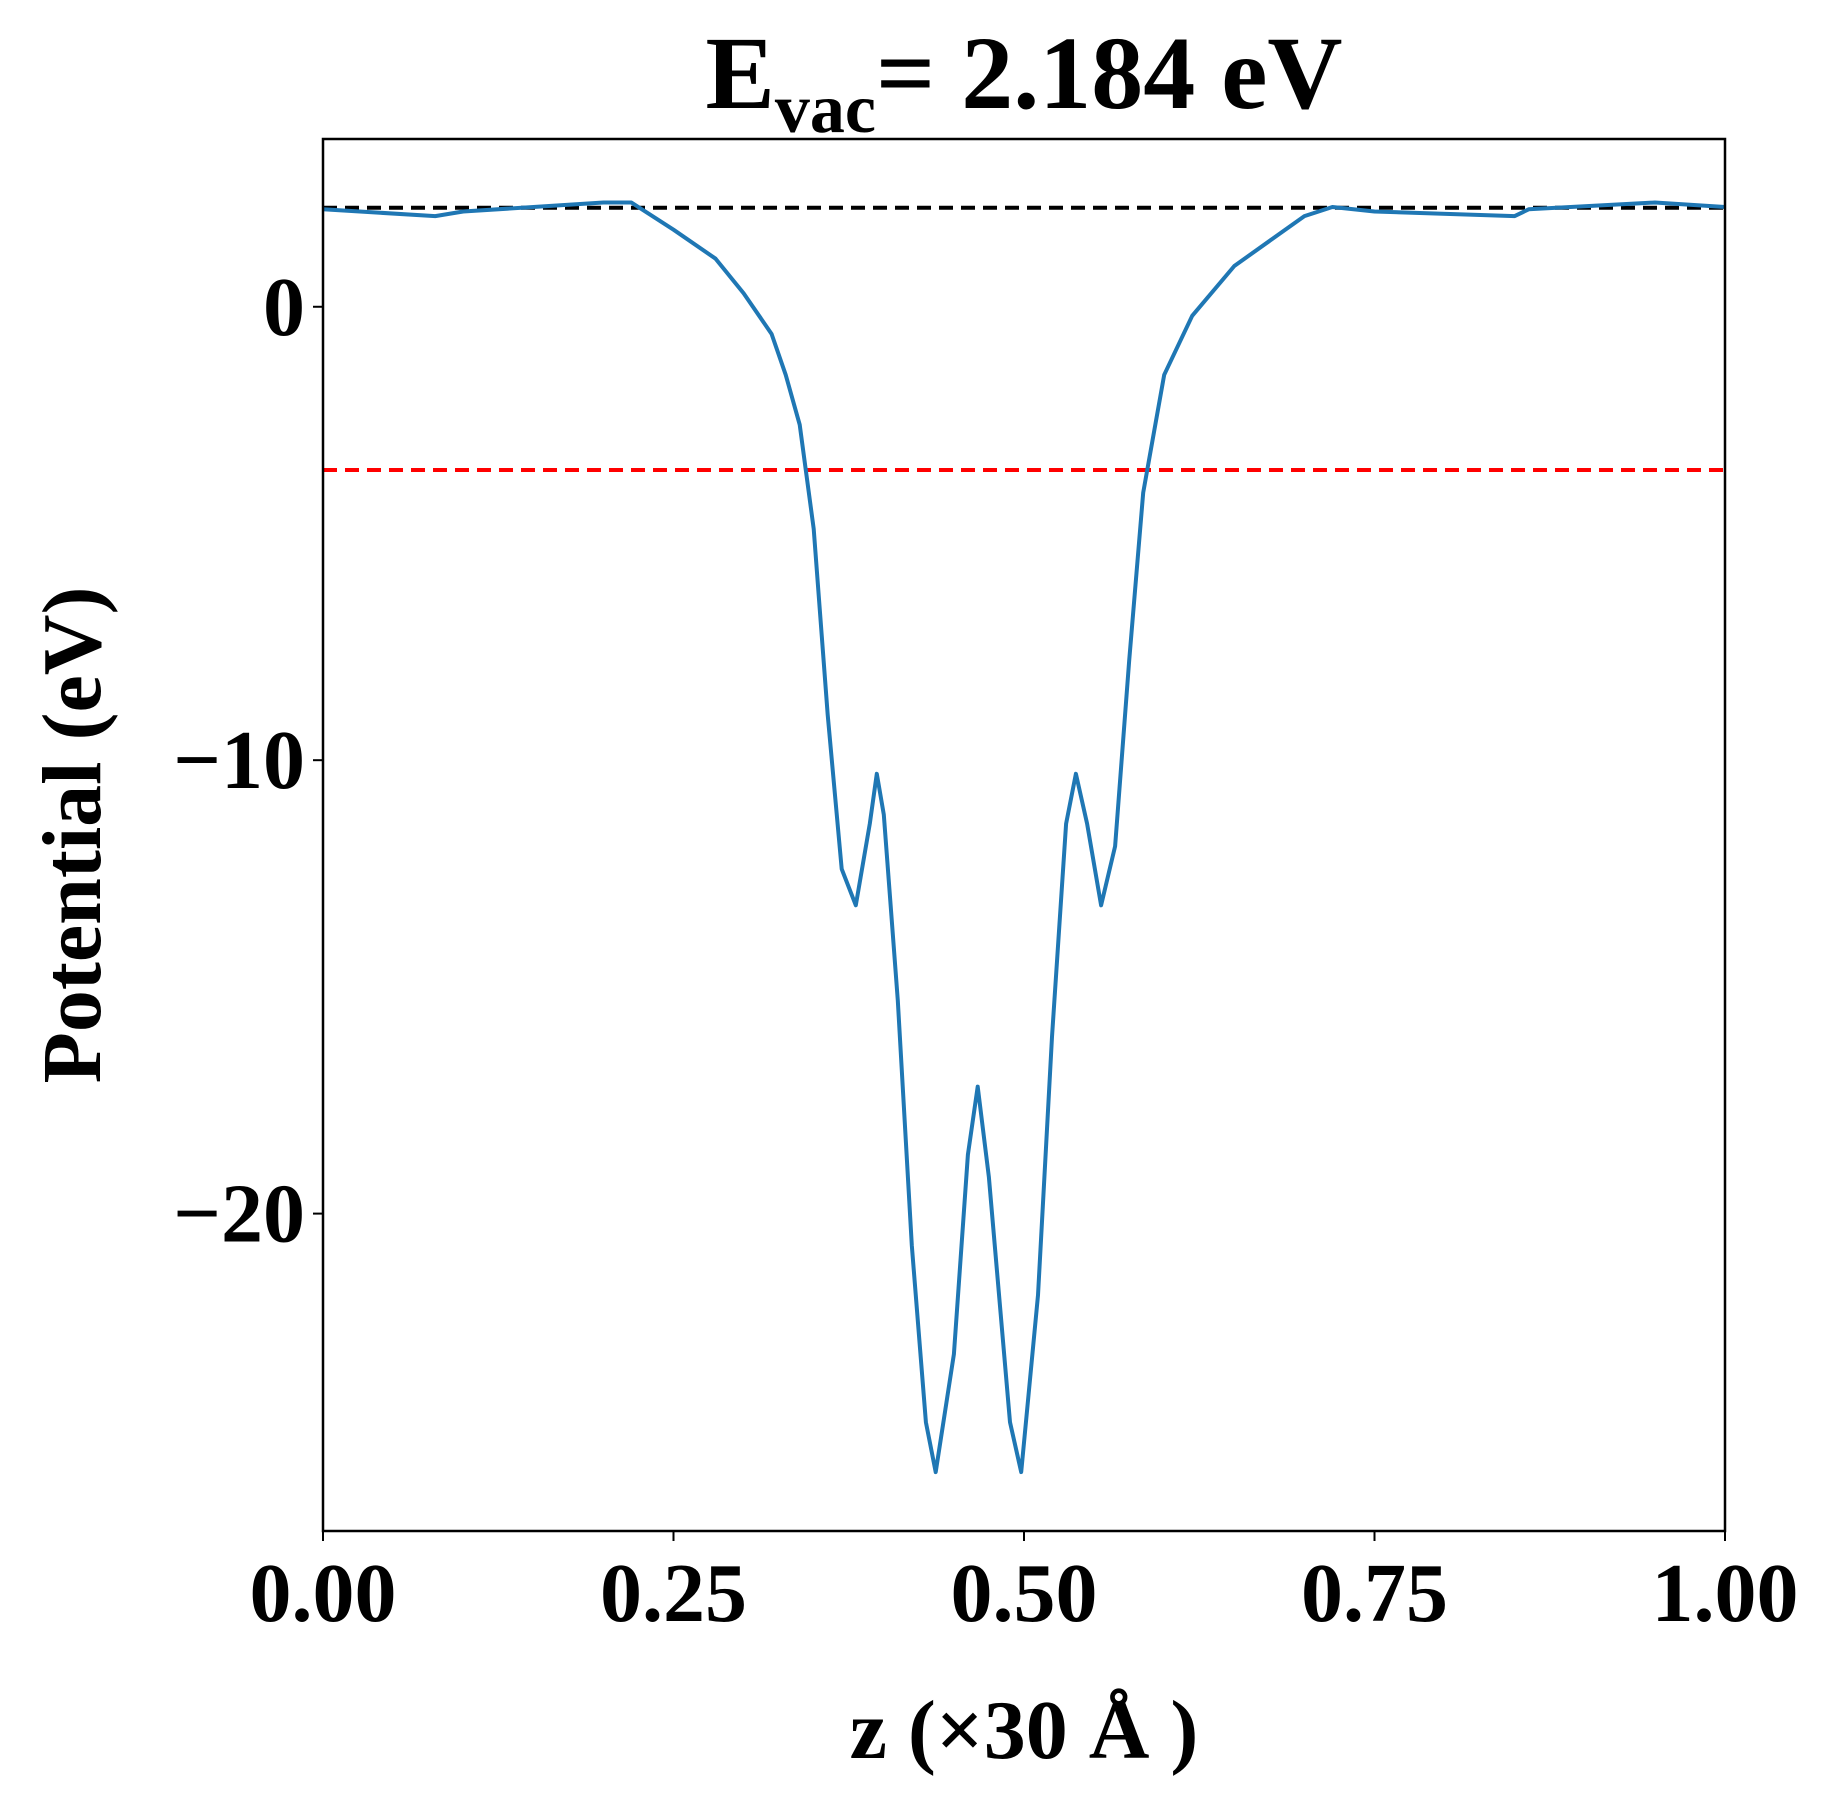 This screenshot has width=1833, height=1794. I want to click on chart-title: Evac= 2.184 eV, so click(1024, 82).